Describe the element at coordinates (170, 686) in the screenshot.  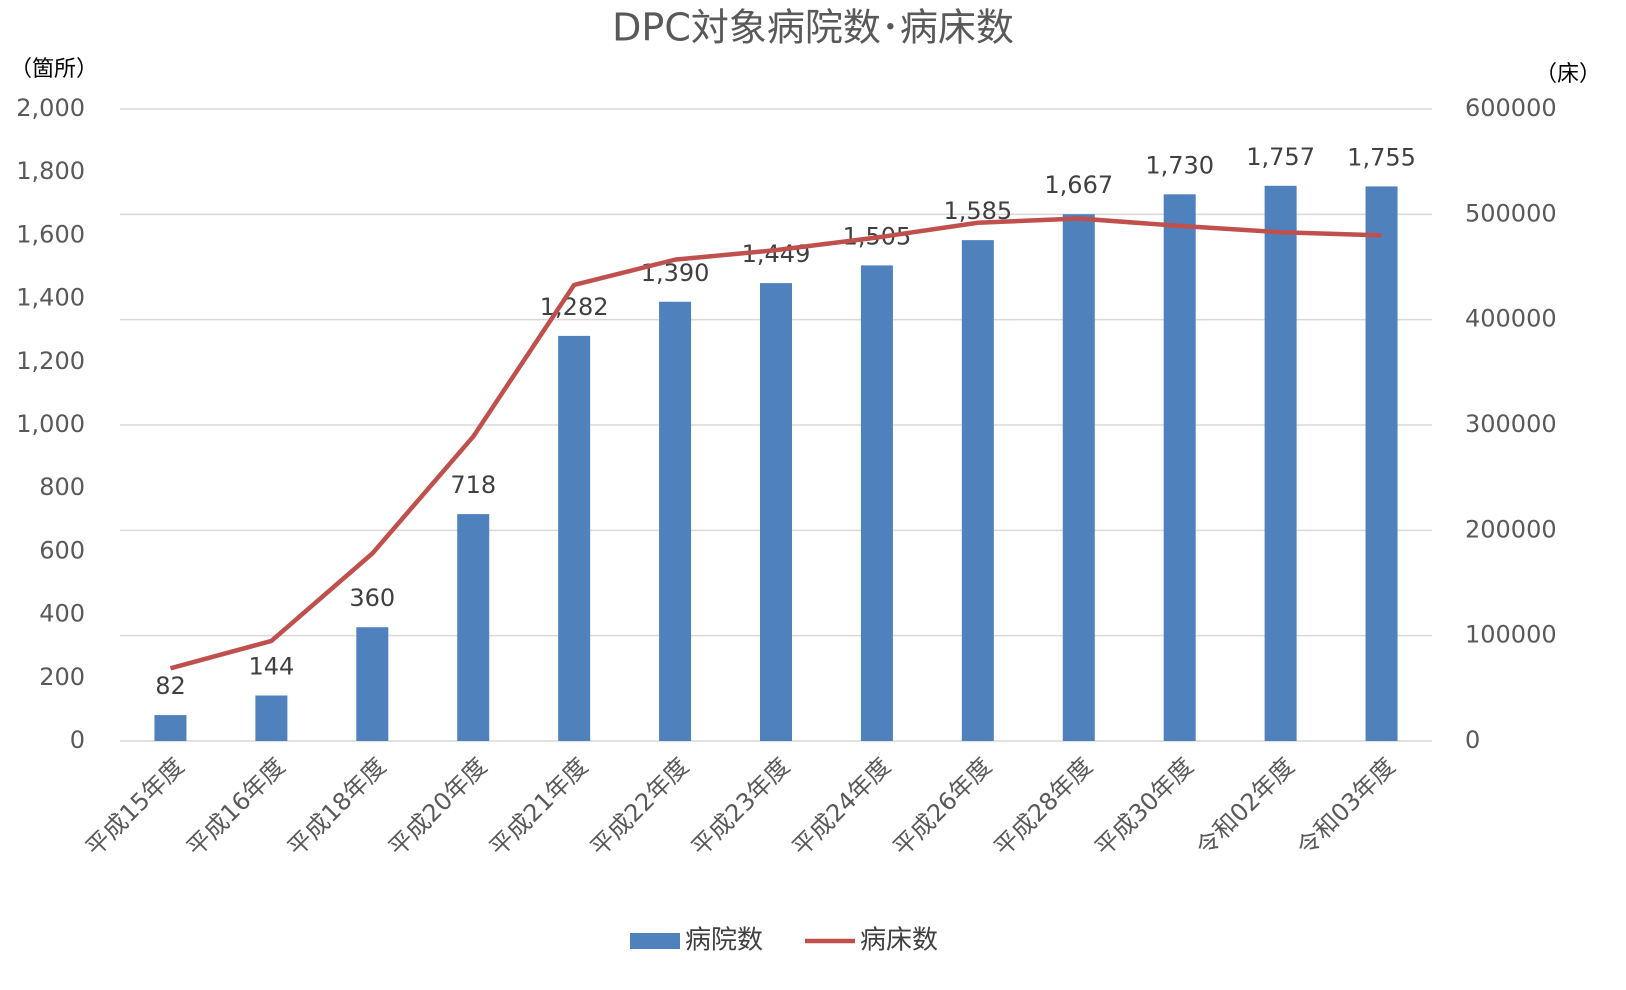
I see `data-label: 82` at that location.